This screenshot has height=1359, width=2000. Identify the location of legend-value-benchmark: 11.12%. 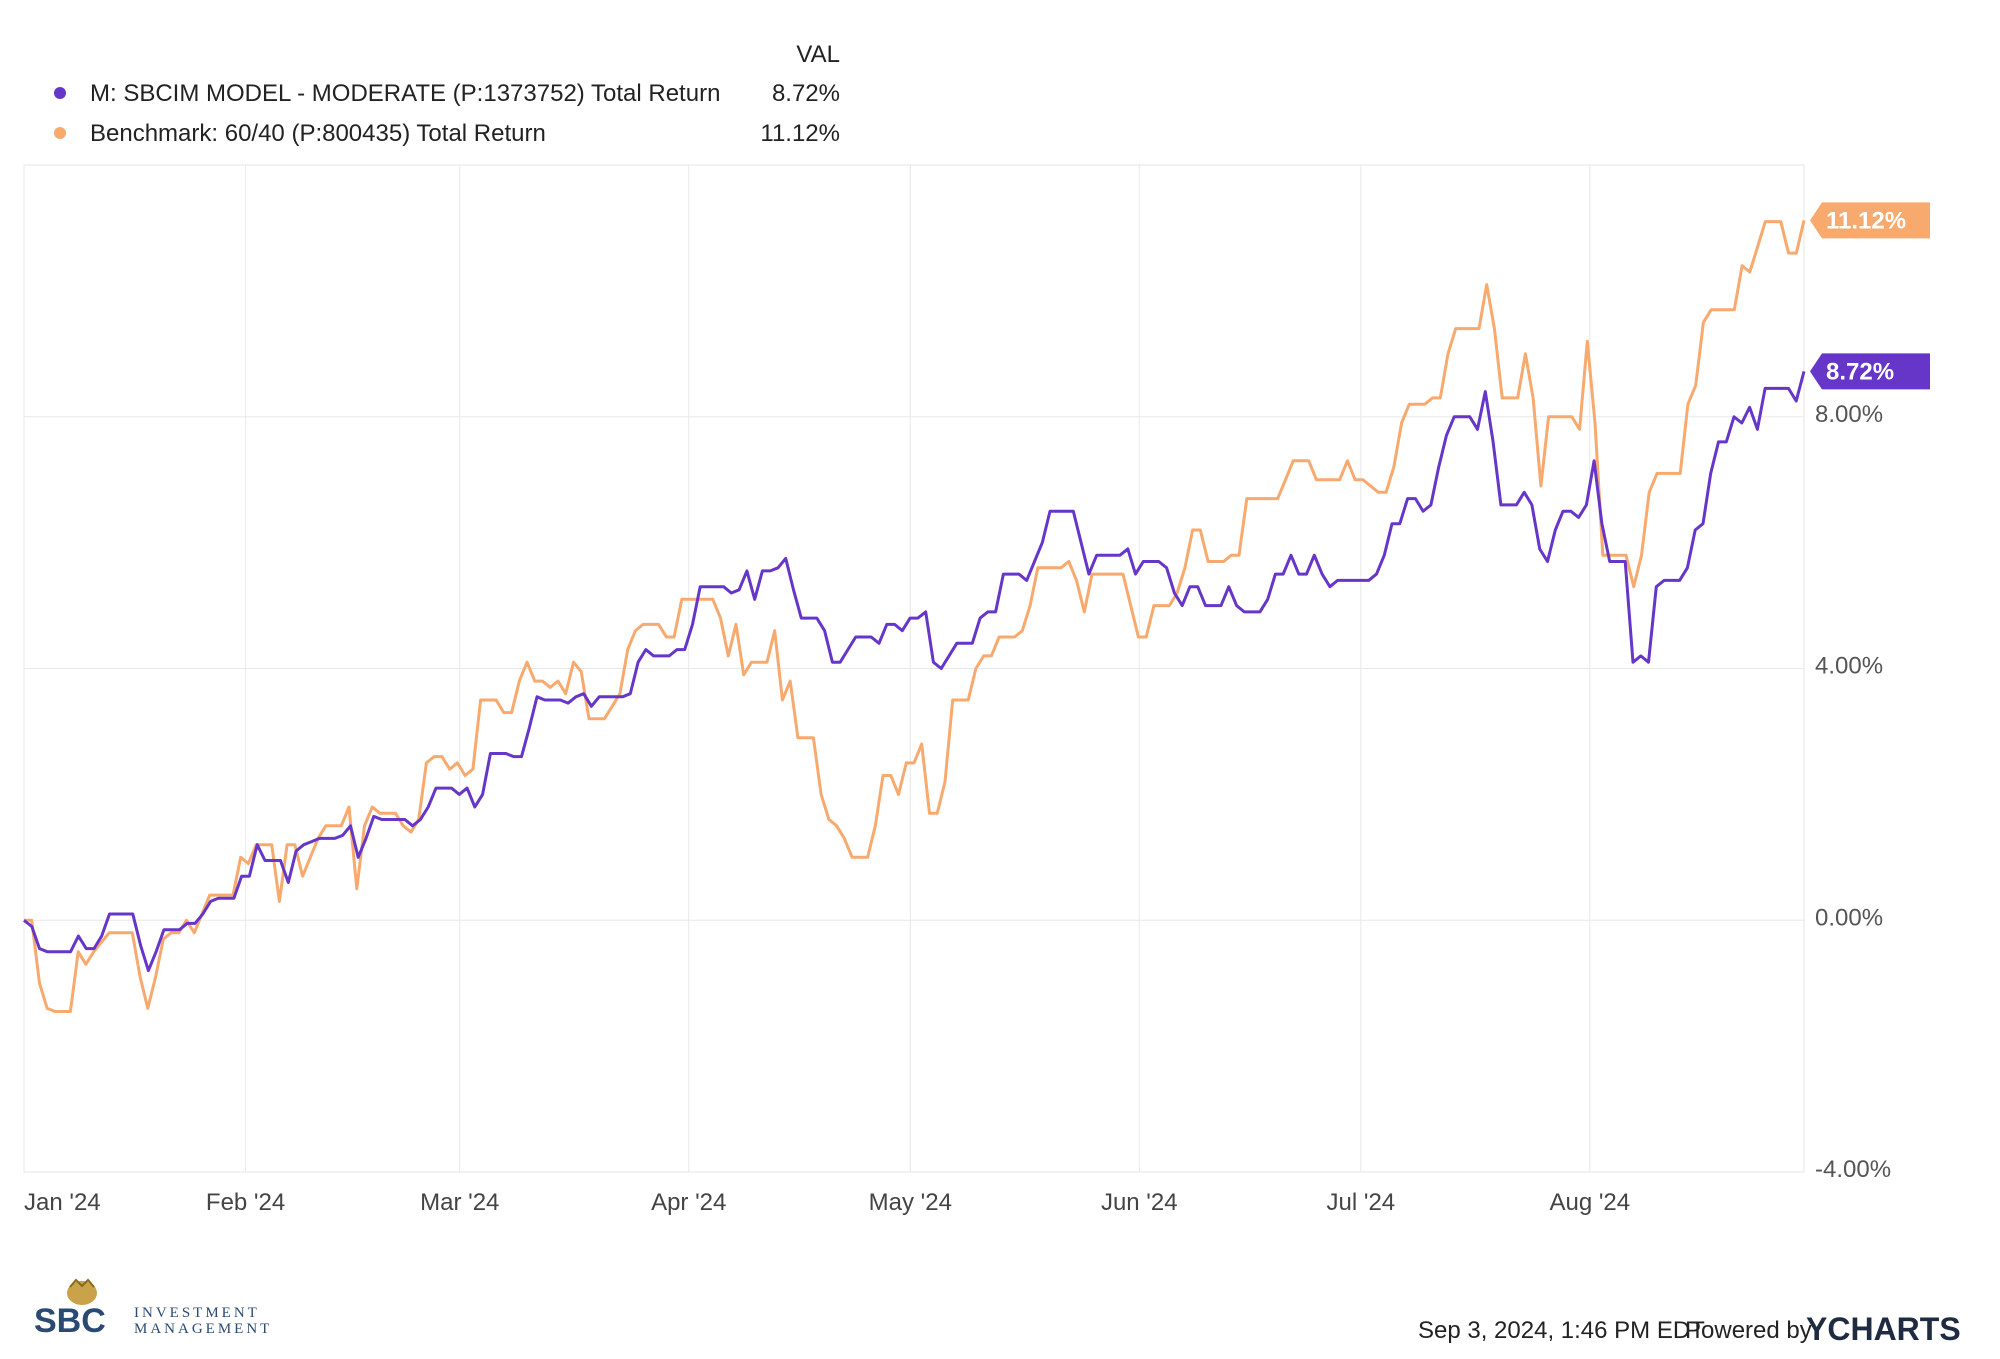
(800, 133).